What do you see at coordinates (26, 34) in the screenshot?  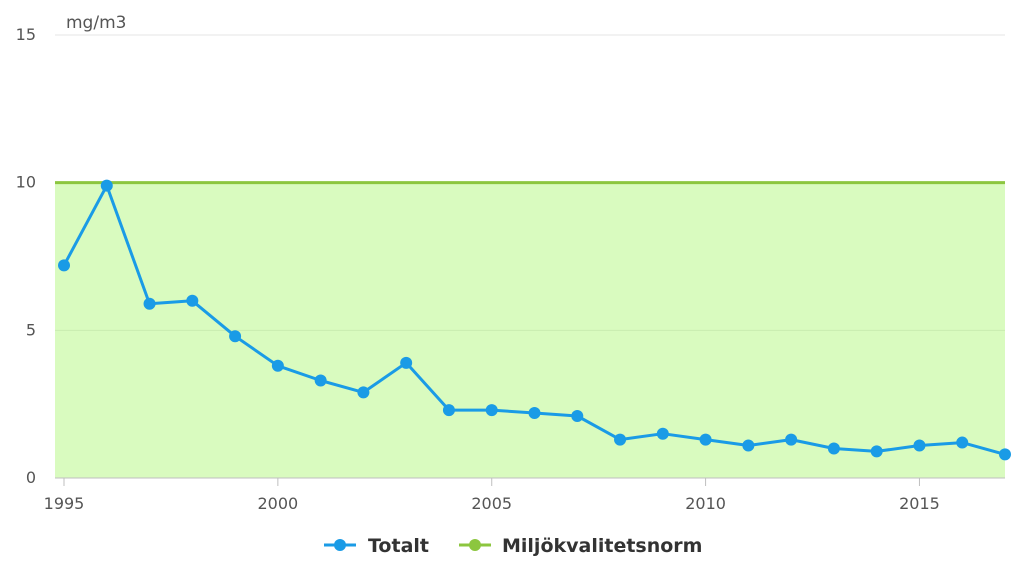 I see `y-tick-label: 15` at bounding box center [26, 34].